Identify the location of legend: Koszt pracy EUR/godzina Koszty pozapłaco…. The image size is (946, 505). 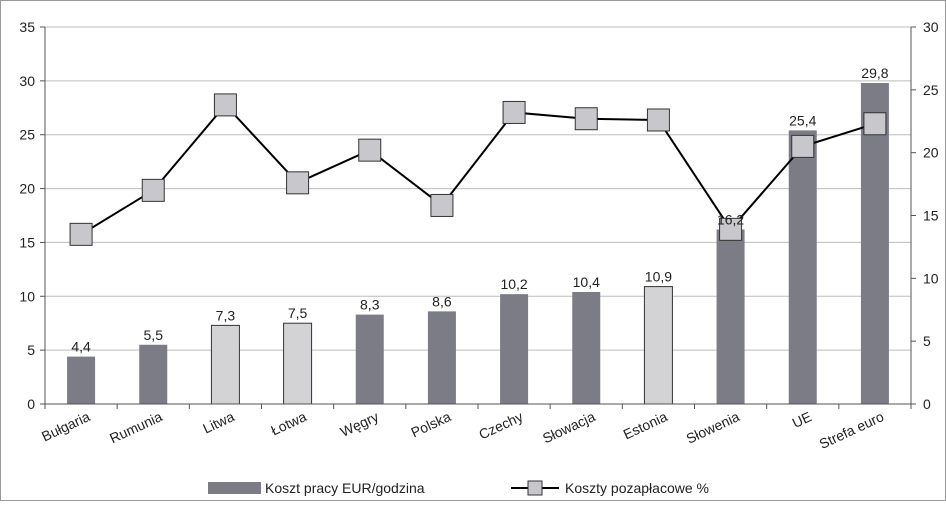
(458, 488).